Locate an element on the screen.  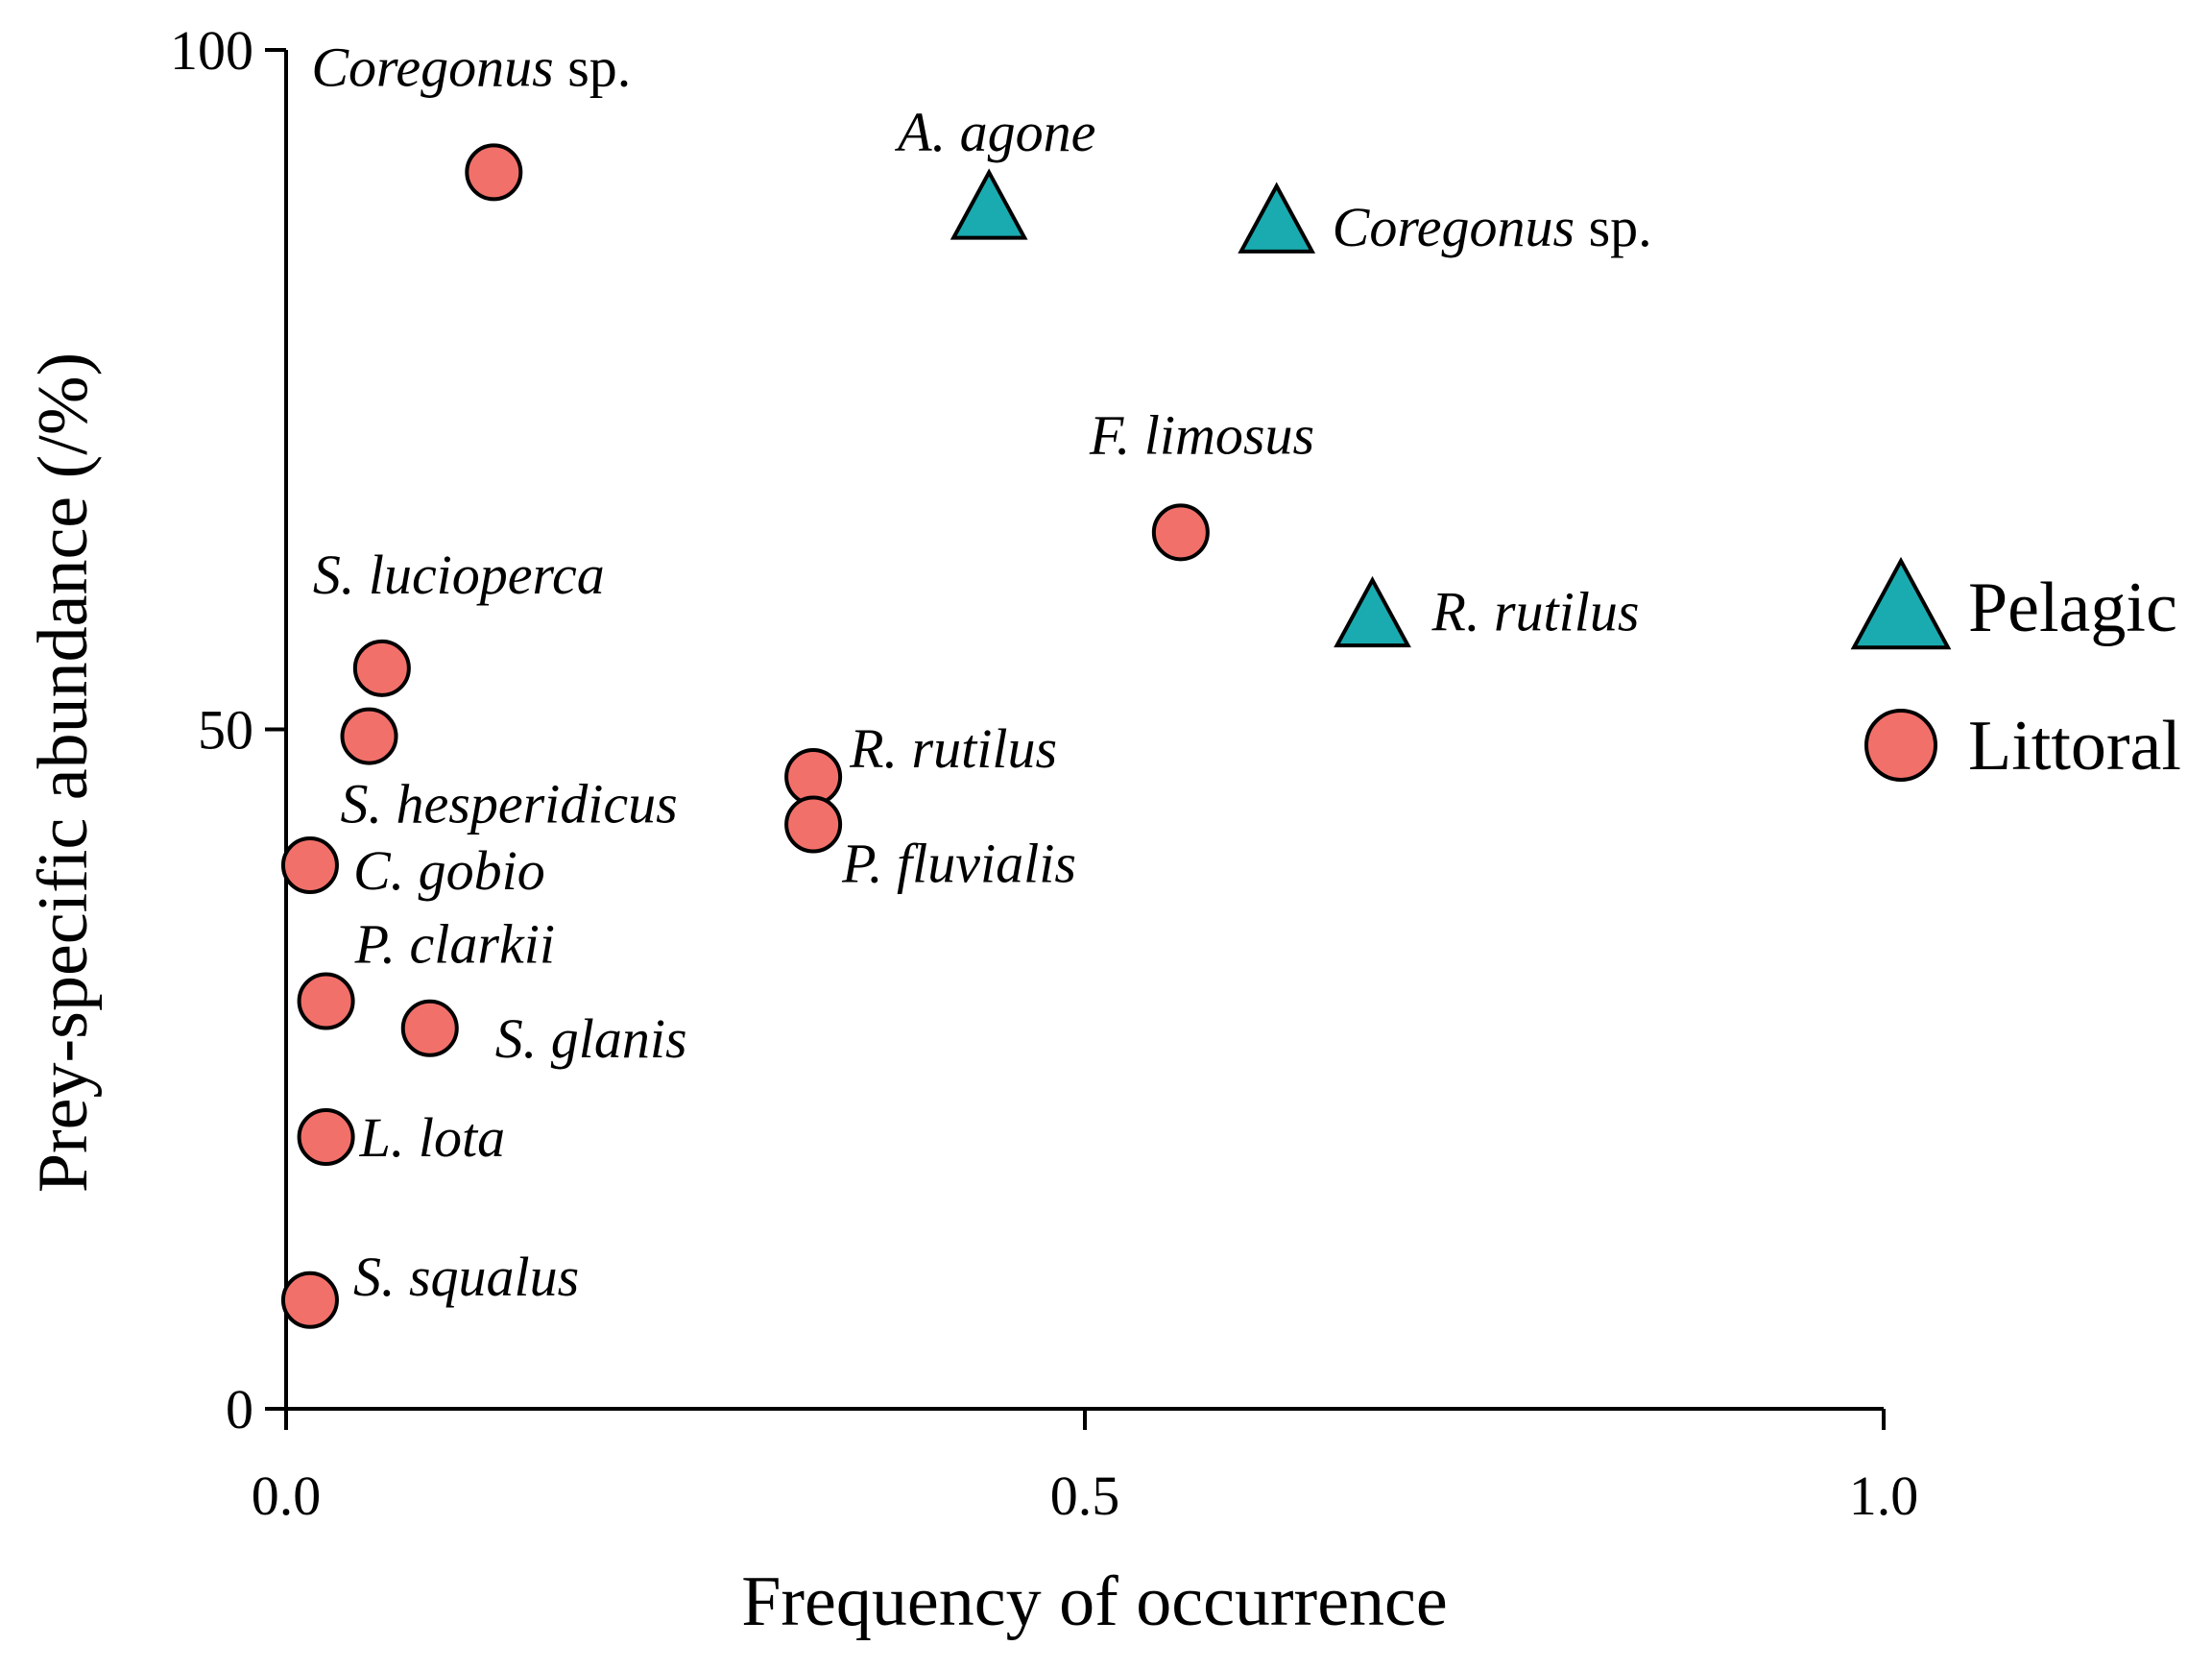
point-label: F. limosus is located at coordinates (1201, 434).